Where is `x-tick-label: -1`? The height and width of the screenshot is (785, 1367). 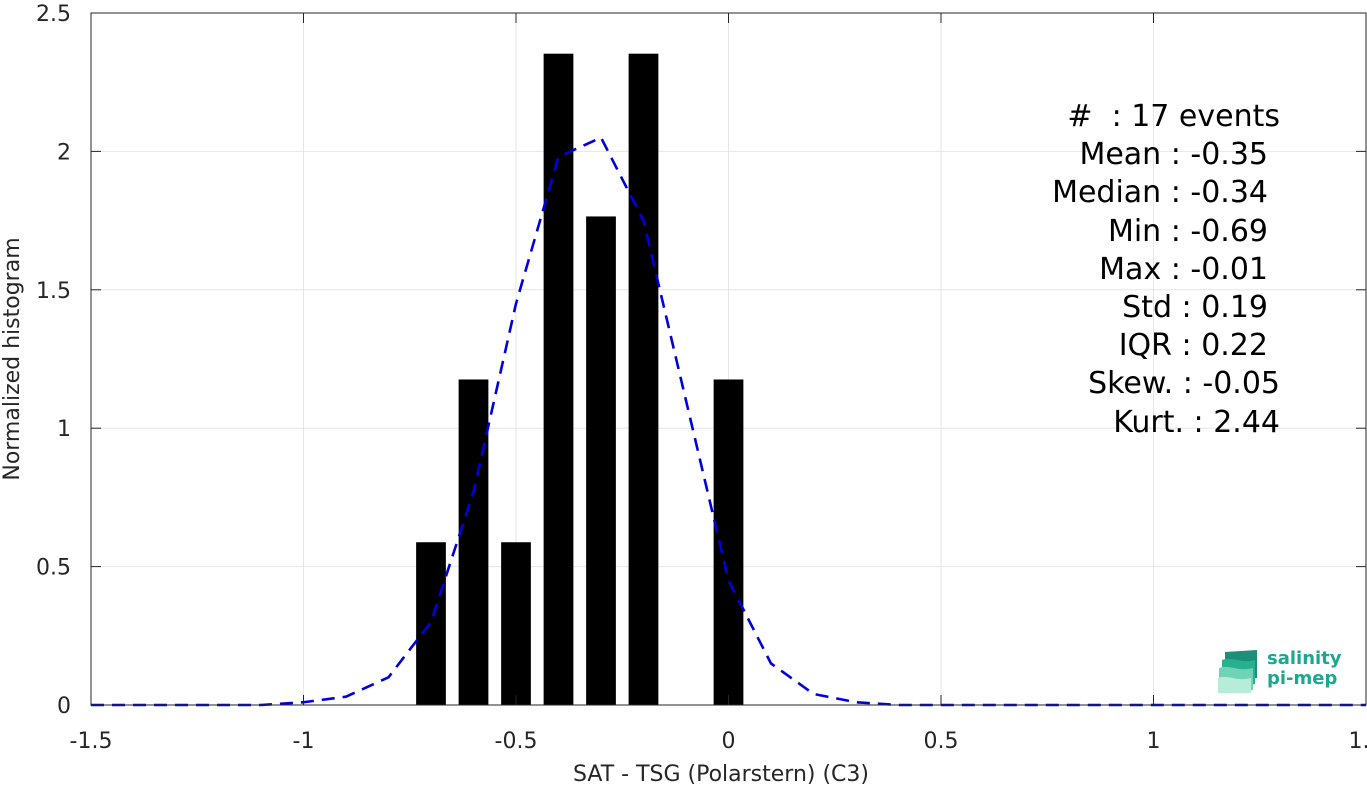 x-tick-label: -1 is located at coordinates (304, 741).